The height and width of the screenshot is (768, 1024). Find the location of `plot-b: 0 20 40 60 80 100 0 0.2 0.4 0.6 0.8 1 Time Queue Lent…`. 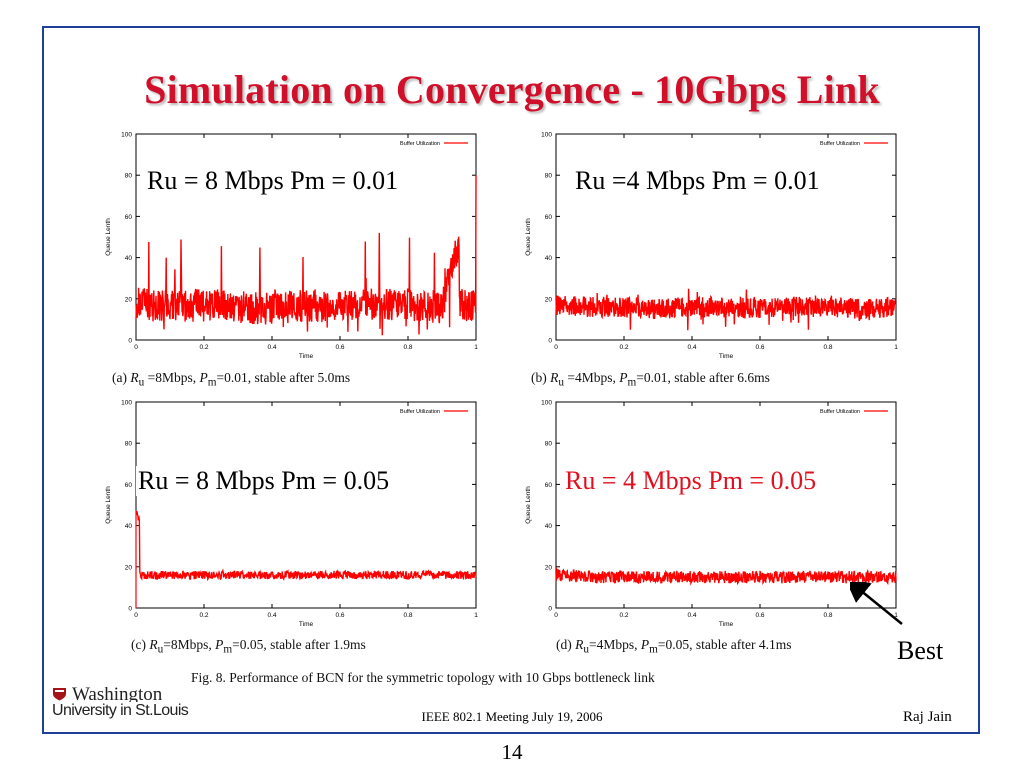

plot-b: 0 20 40 60 80 100 0 0.2 0.4 0.6 0.8 1 Time Queue Lent… is located at coordinates (716, 248).